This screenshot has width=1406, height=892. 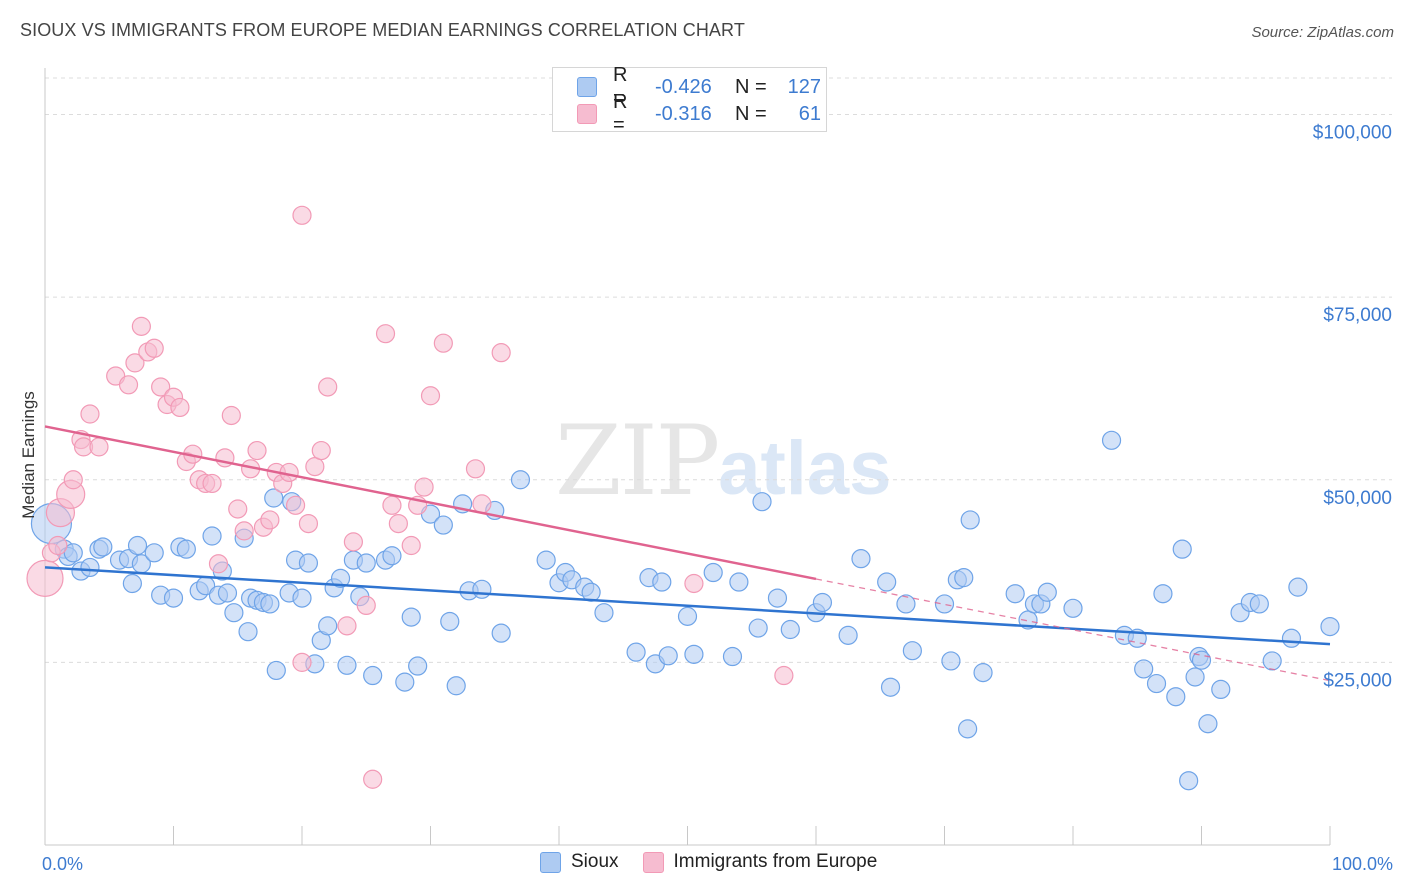 What do you see at coordinates (683, 86) in the screenshot?
I see `legend-r-value: -0.426` at bounding box center [683, 86].